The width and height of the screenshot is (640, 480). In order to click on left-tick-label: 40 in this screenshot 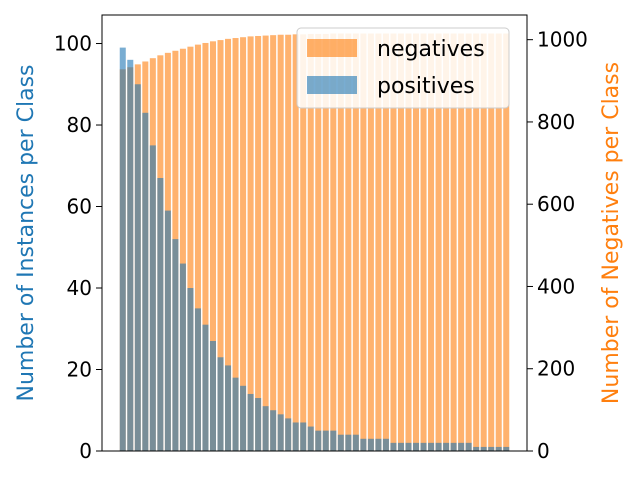, I will do `click(79, 288)`.